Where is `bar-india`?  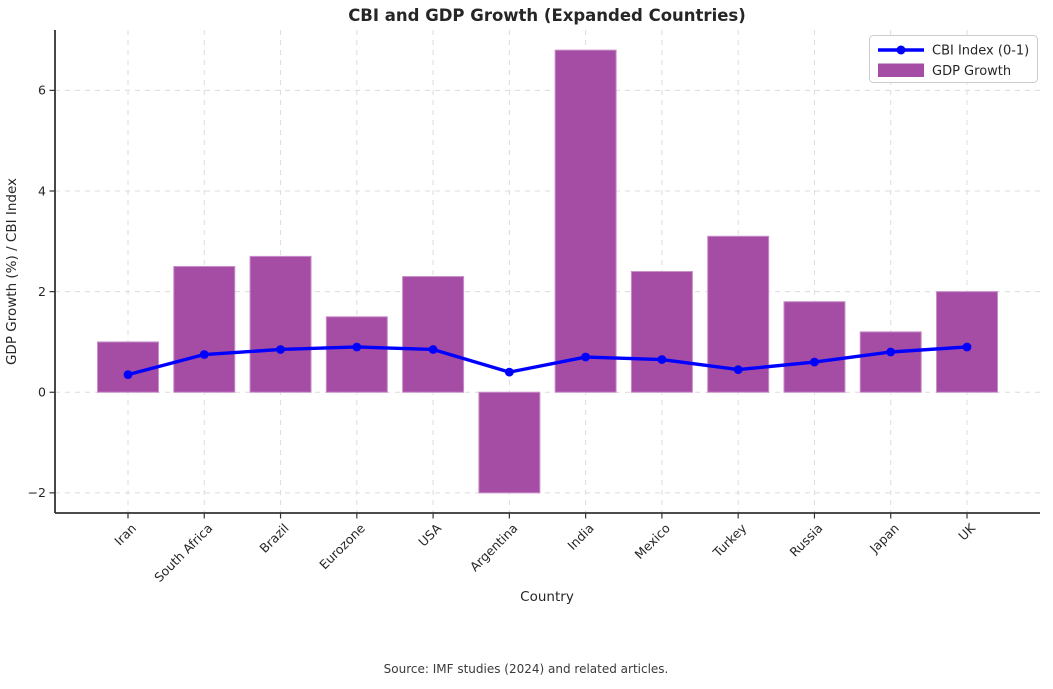
bar-india is located at coordinates (585, 221).